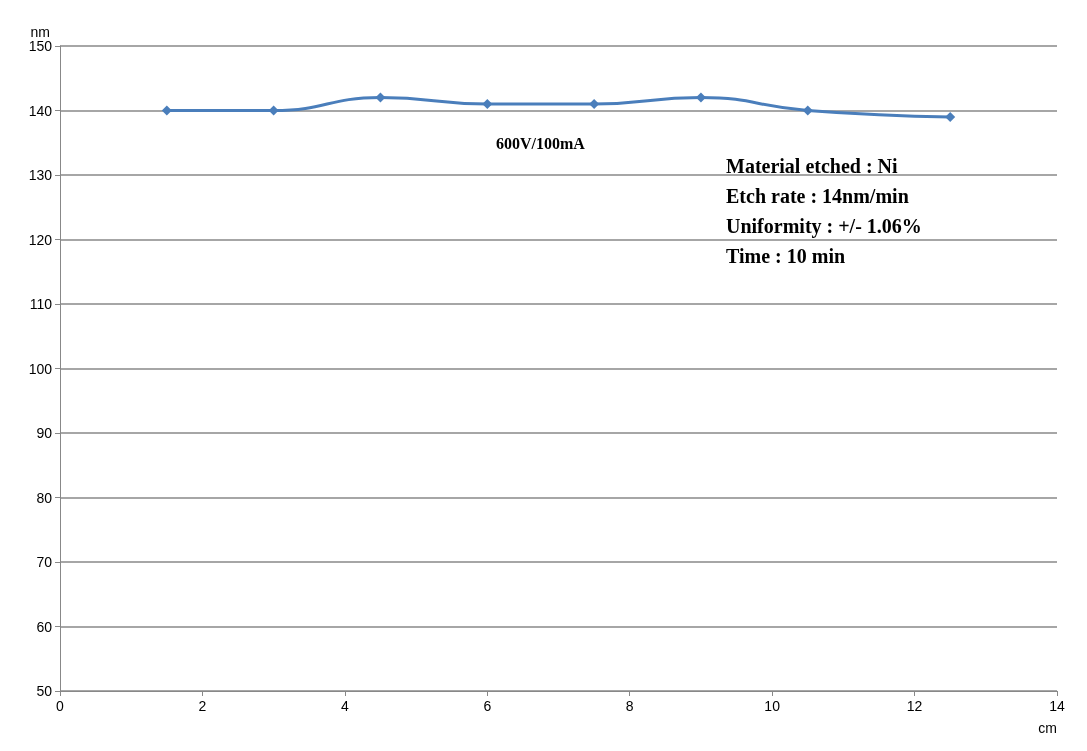 This screenshot has width=1087, height=751. Describe the element at coordinates (487, 706) in the screenshot. I see `x-tick-label: 6` at that location.